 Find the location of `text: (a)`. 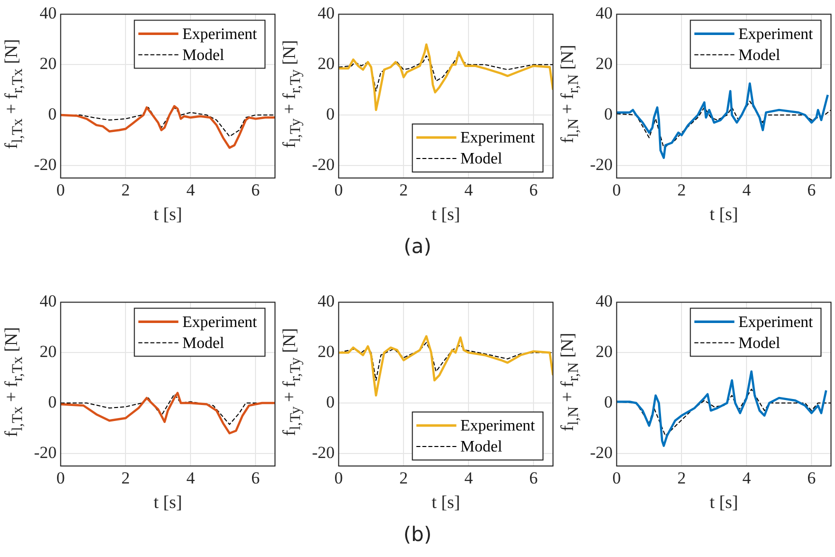

text: (a) is located at coordinates (417, 246).